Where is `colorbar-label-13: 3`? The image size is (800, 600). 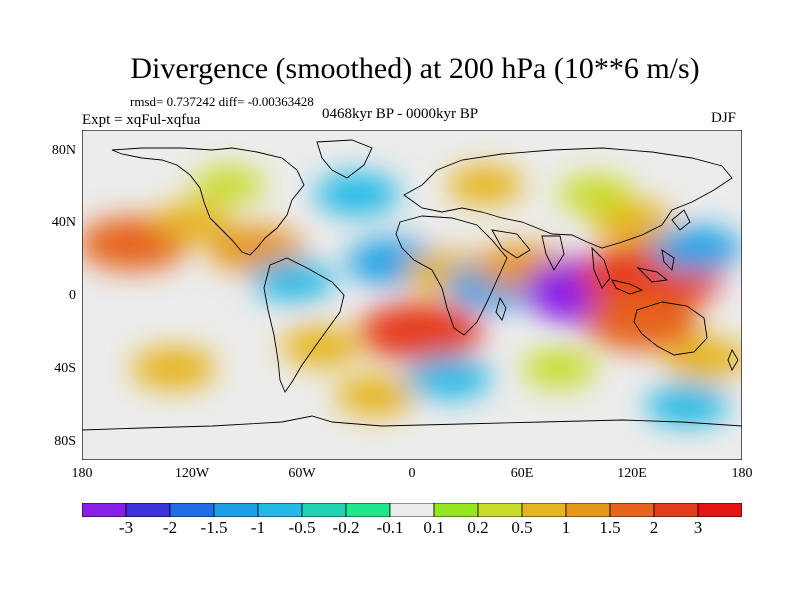
colorbar-label-13: 3 is located at coordinates (698, 527).